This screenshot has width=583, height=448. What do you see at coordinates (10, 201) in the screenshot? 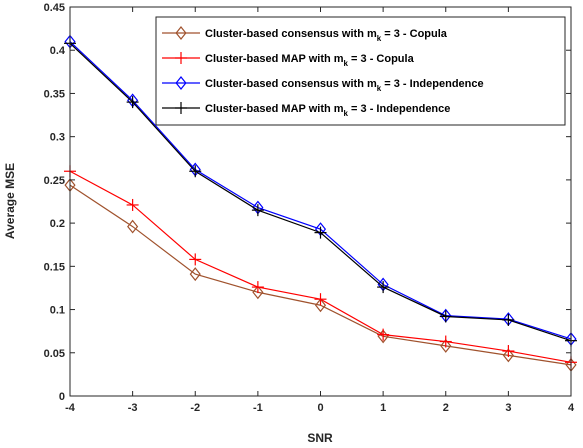
I see `y-axis-label: Average MSE` at bounding box center [10, 201].